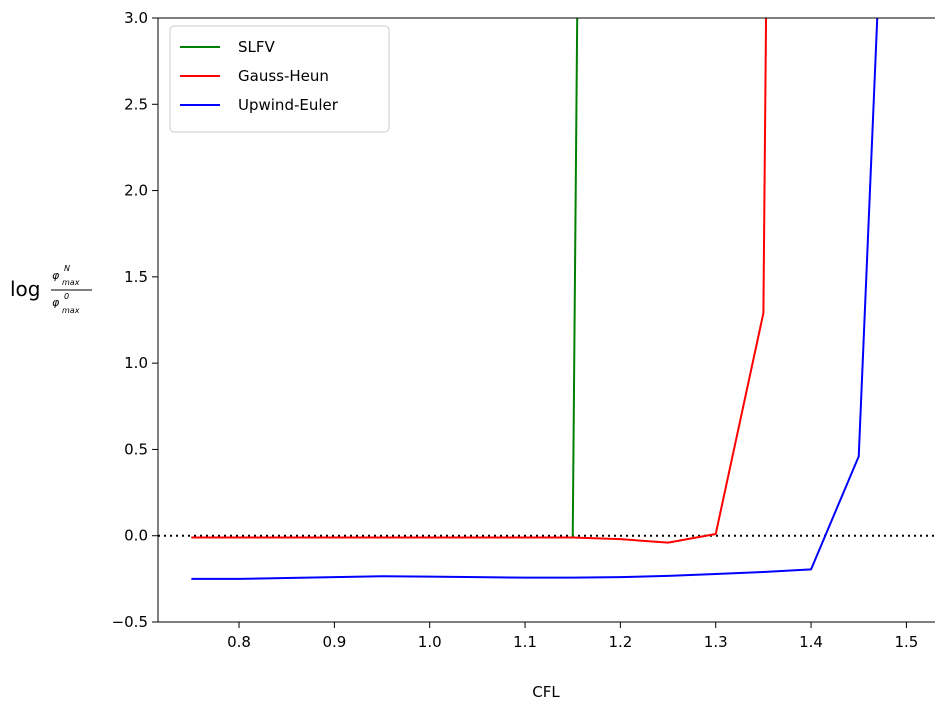 This screenshot has height=703, width=935. Describe the element at coordinates (334, 642) in the screenshot. I see `x-tick-label: 0.9` at that location.